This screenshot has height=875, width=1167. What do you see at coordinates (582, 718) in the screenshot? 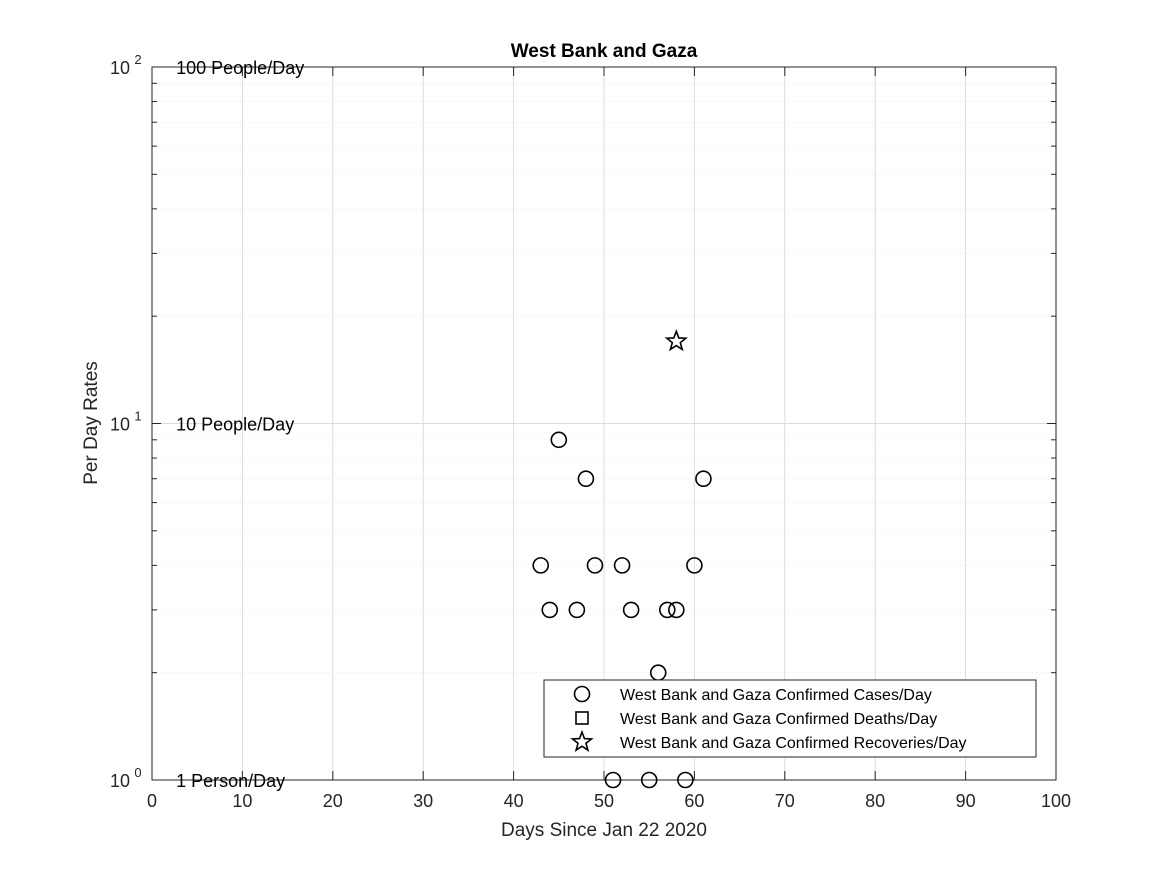
I see `legend-square-marker` at bounding box center [582, 718].